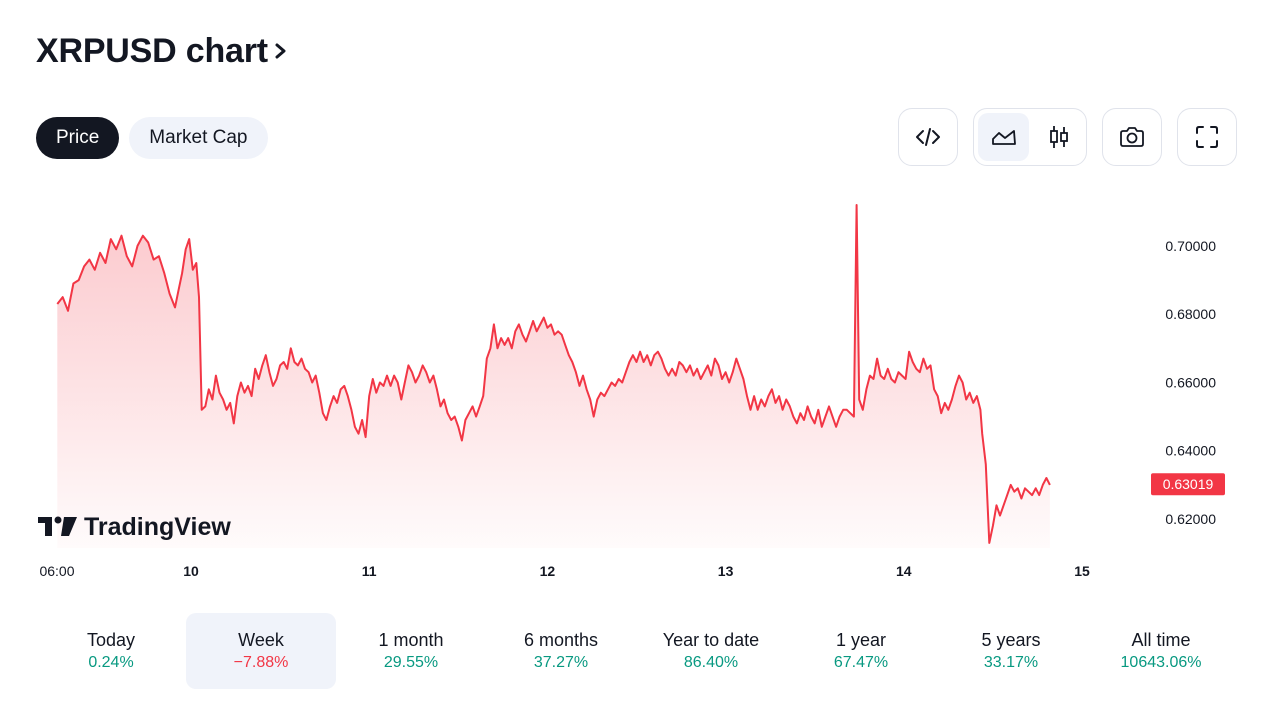 This screenshot has height=720, width=1280. I want to click on fullscreen-group, so click(1207, 137).